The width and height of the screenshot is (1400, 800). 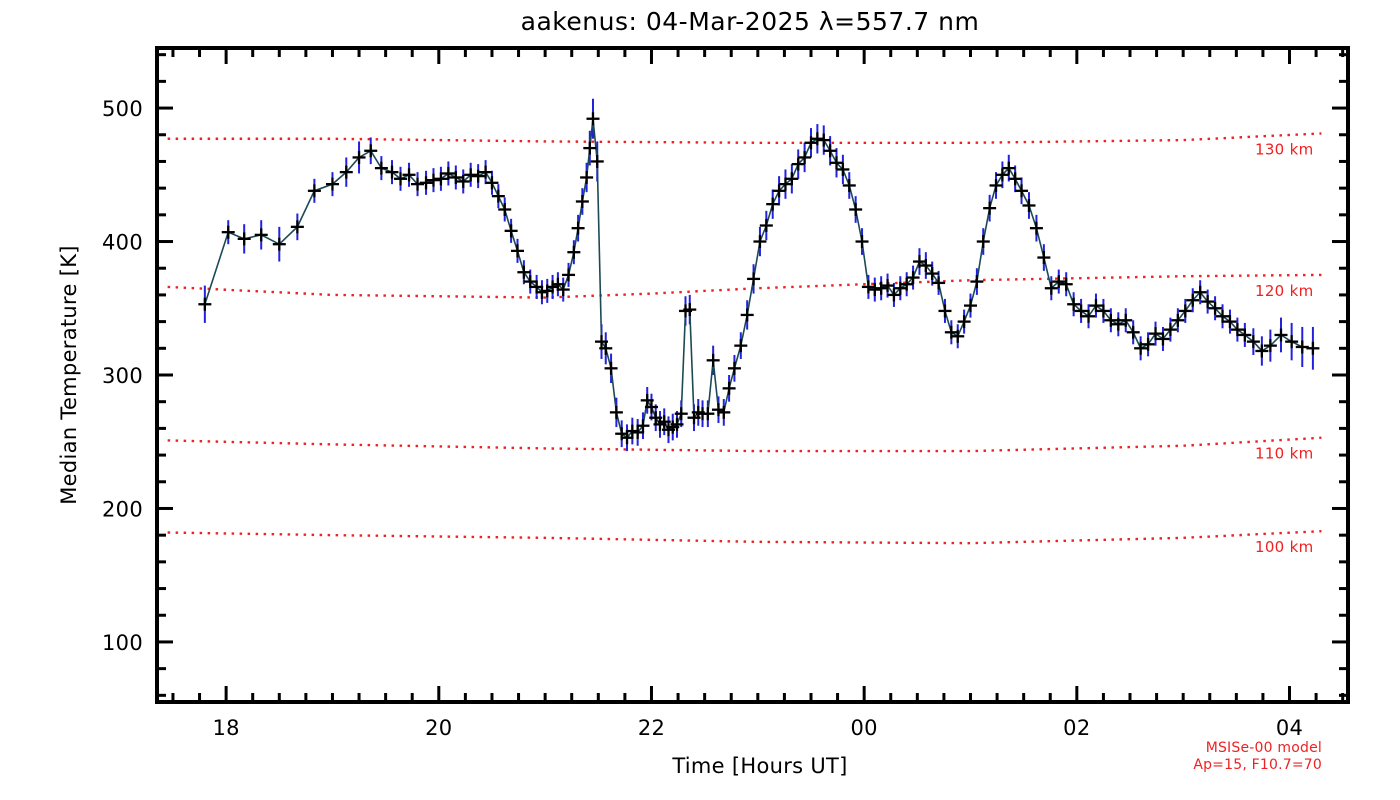 I want to click on xtick-label: 02, so click(x=1076, y=728).